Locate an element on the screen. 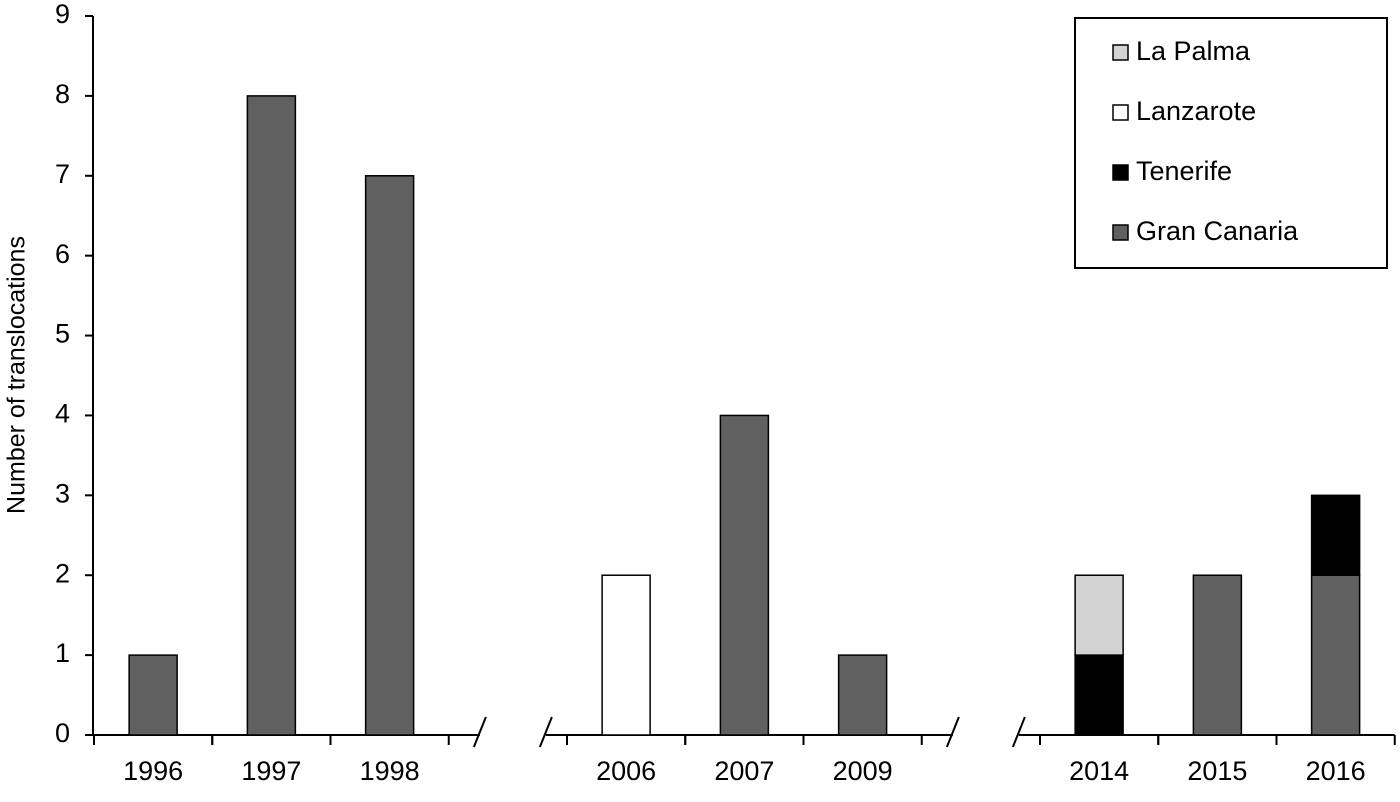 The width and height of the screenshot is (1400, 802). y-tick-label: 0 is located at coordinates (62, 733).